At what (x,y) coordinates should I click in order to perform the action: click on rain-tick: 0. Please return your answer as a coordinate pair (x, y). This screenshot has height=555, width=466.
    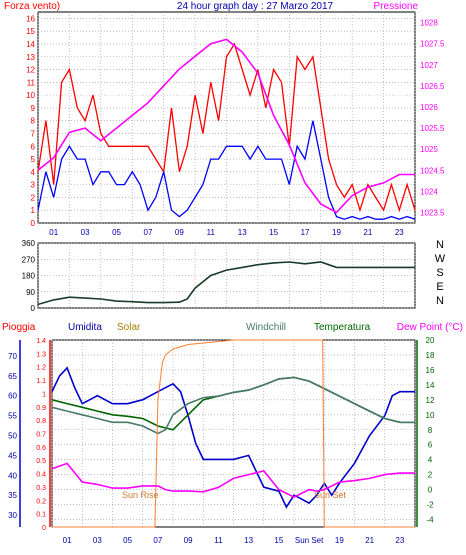
    Looking at the image, I should click on (44, 528).